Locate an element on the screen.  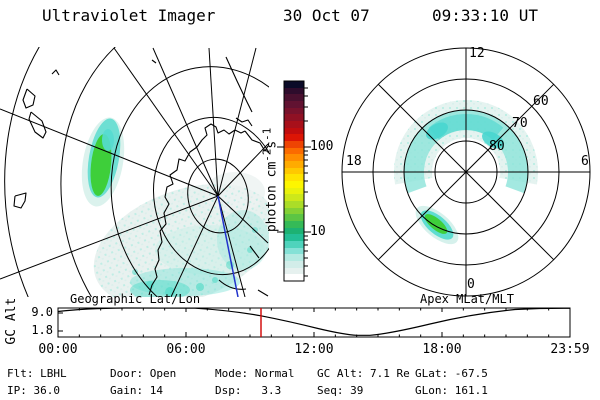
status-door: Door: Open is located at coordinates (143, 373).